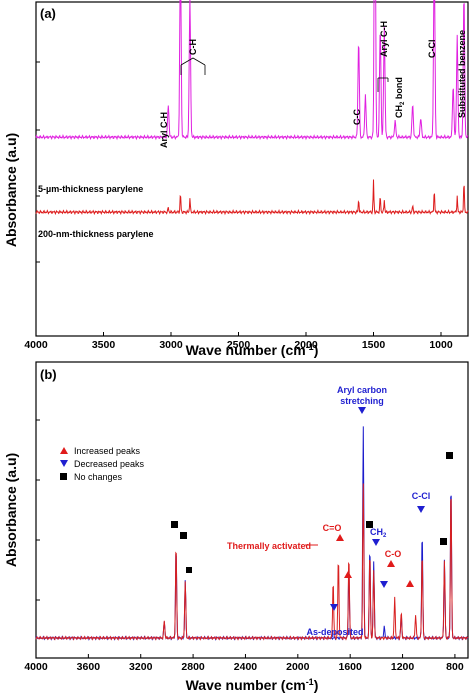 The width and height of the screenshot is (474, 700). I want to click on annot-substituted-benzene: Substituted benzene, so click(462, 74).